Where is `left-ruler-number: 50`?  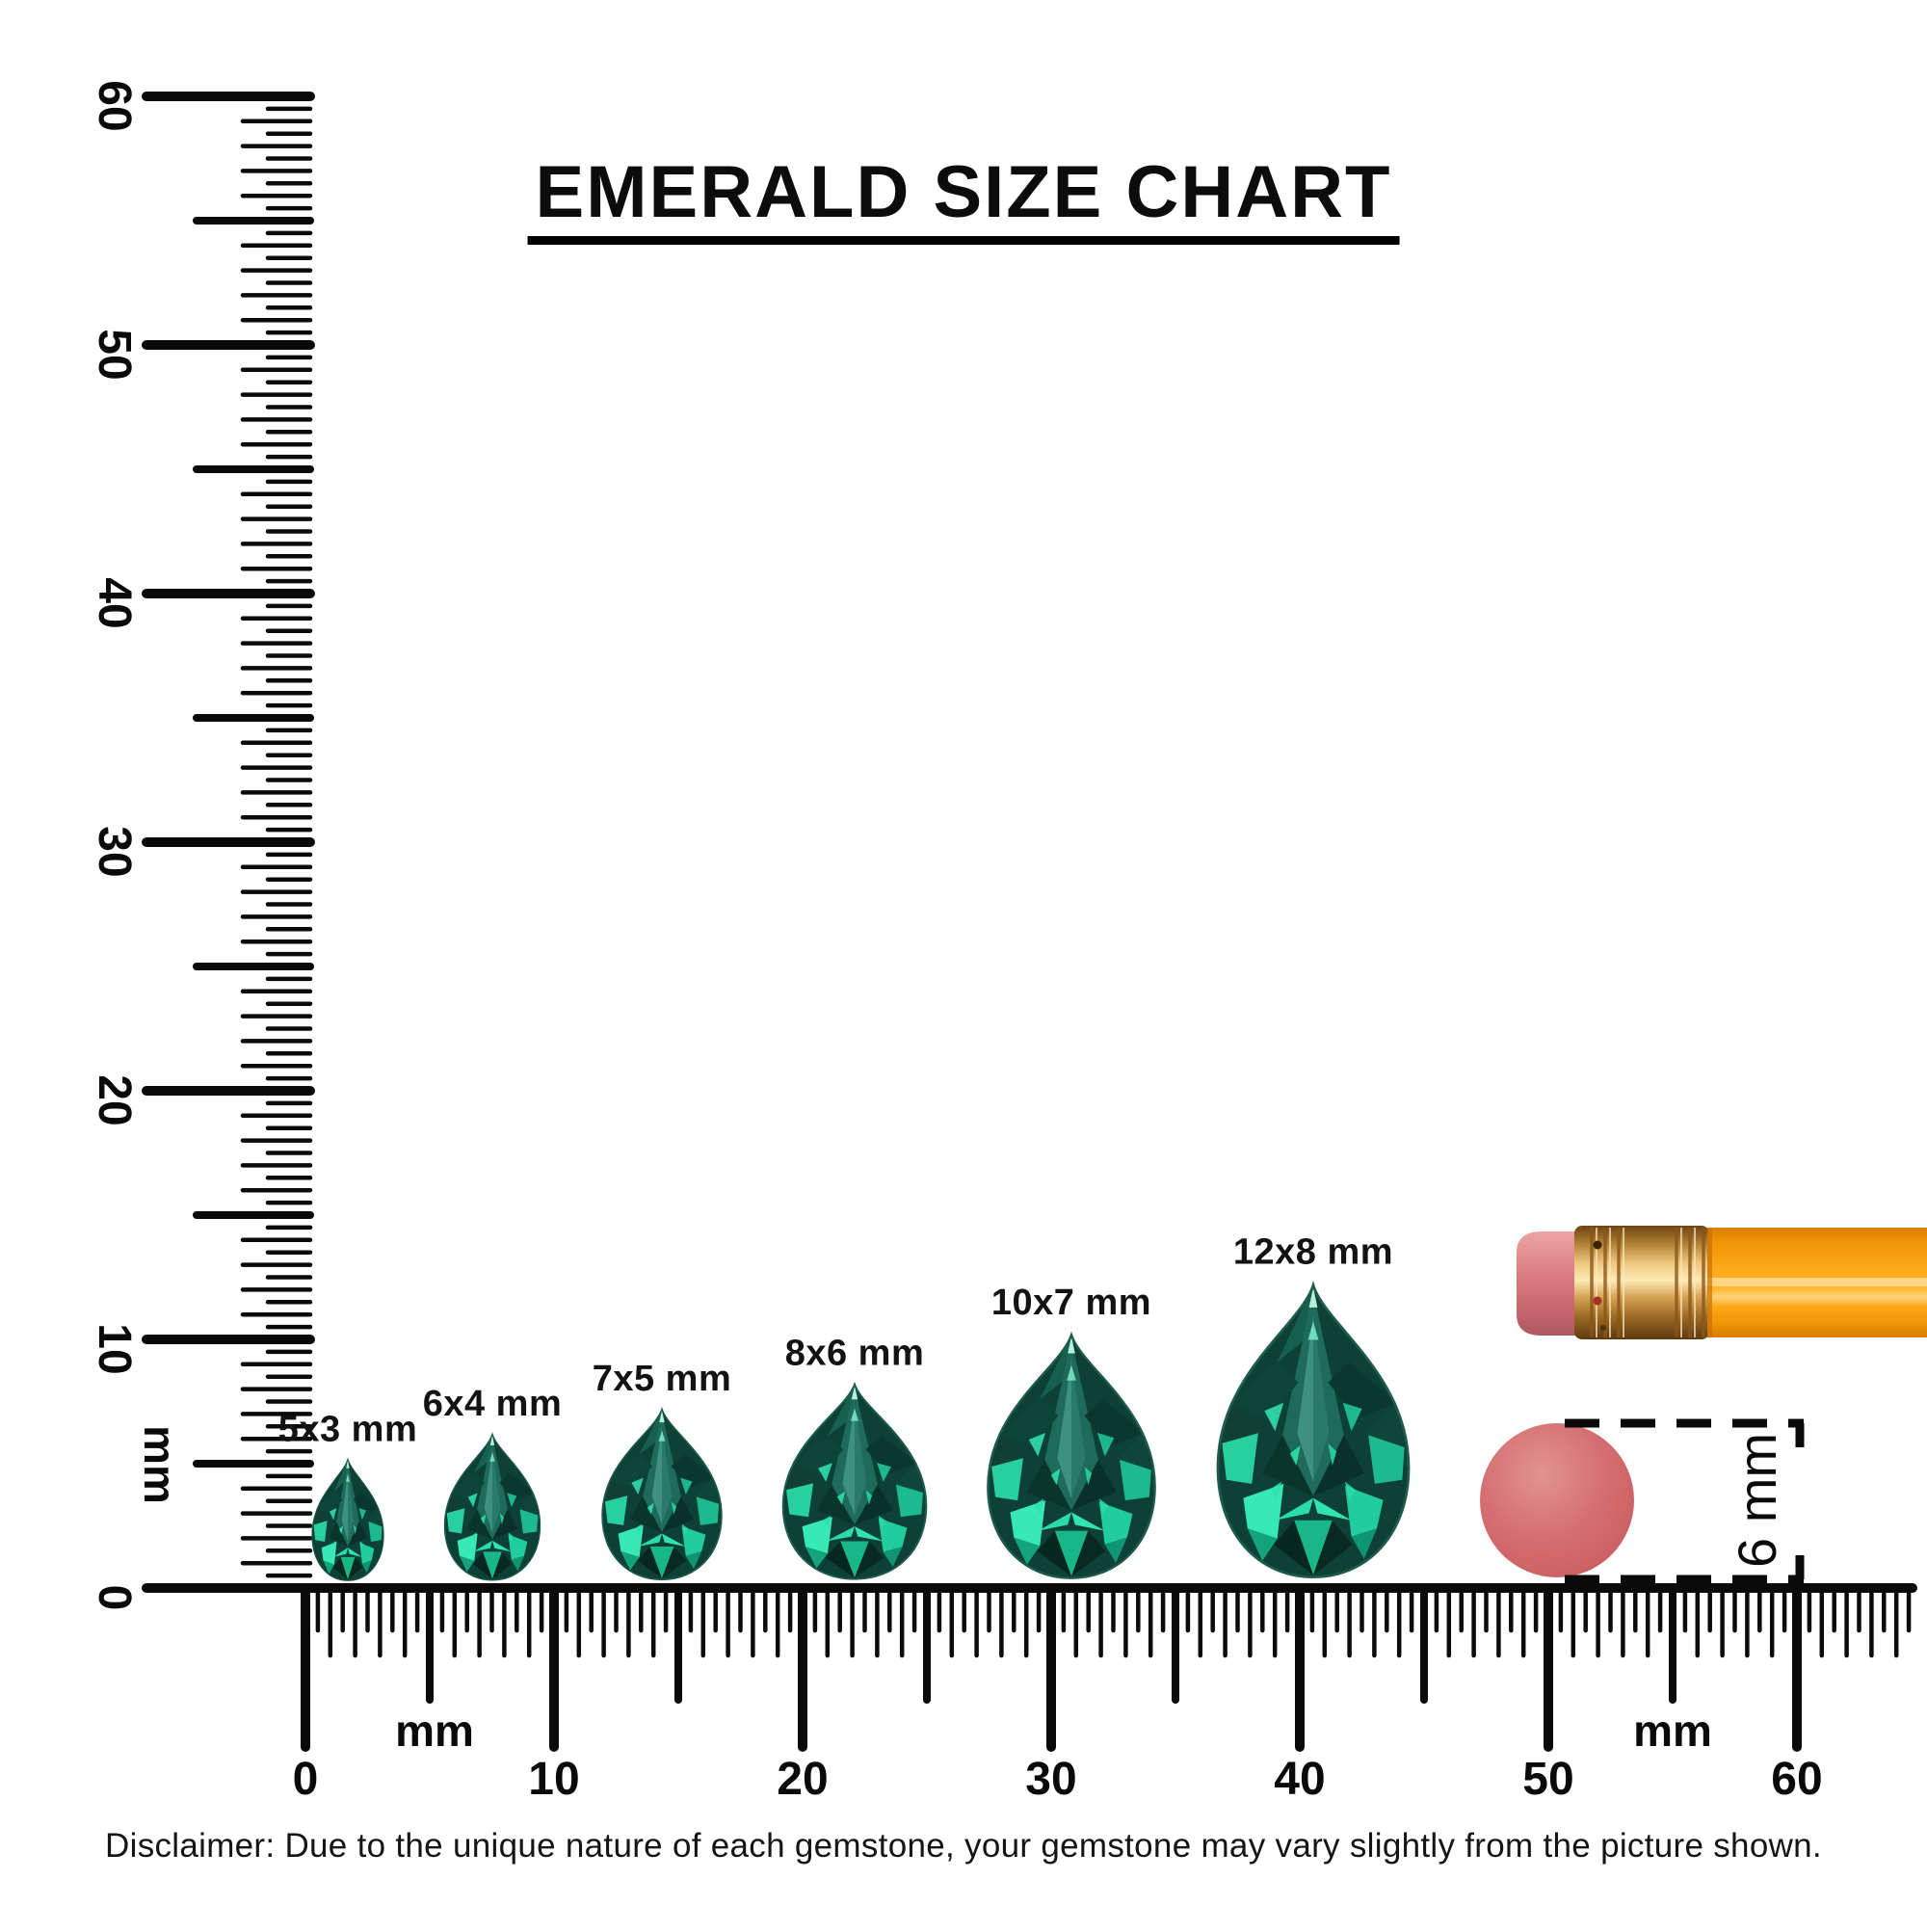 left-ruler-number: 50 is located at coordinates (114, 354).